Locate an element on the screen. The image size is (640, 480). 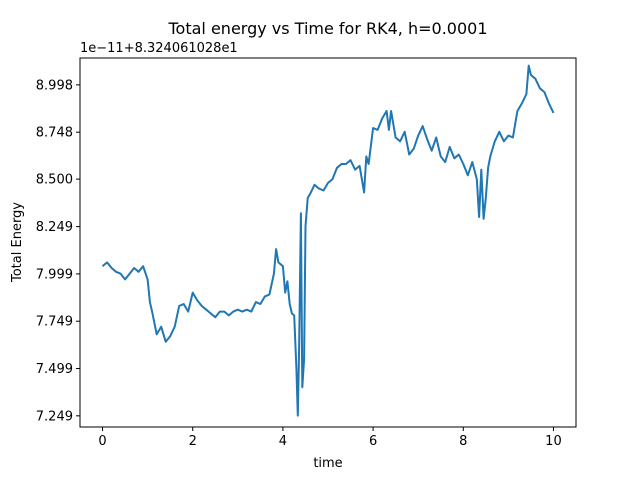
y-tick-label: 8.748 is located at coordinates (54, 133).